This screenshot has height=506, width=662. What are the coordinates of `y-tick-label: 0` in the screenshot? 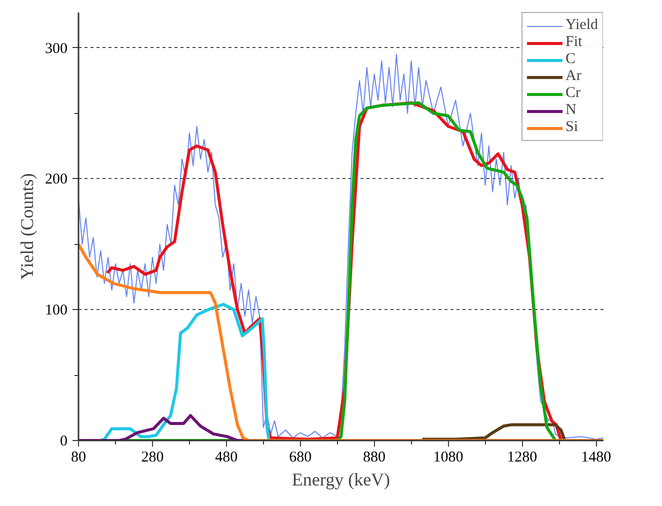 It's located at (64, 442).